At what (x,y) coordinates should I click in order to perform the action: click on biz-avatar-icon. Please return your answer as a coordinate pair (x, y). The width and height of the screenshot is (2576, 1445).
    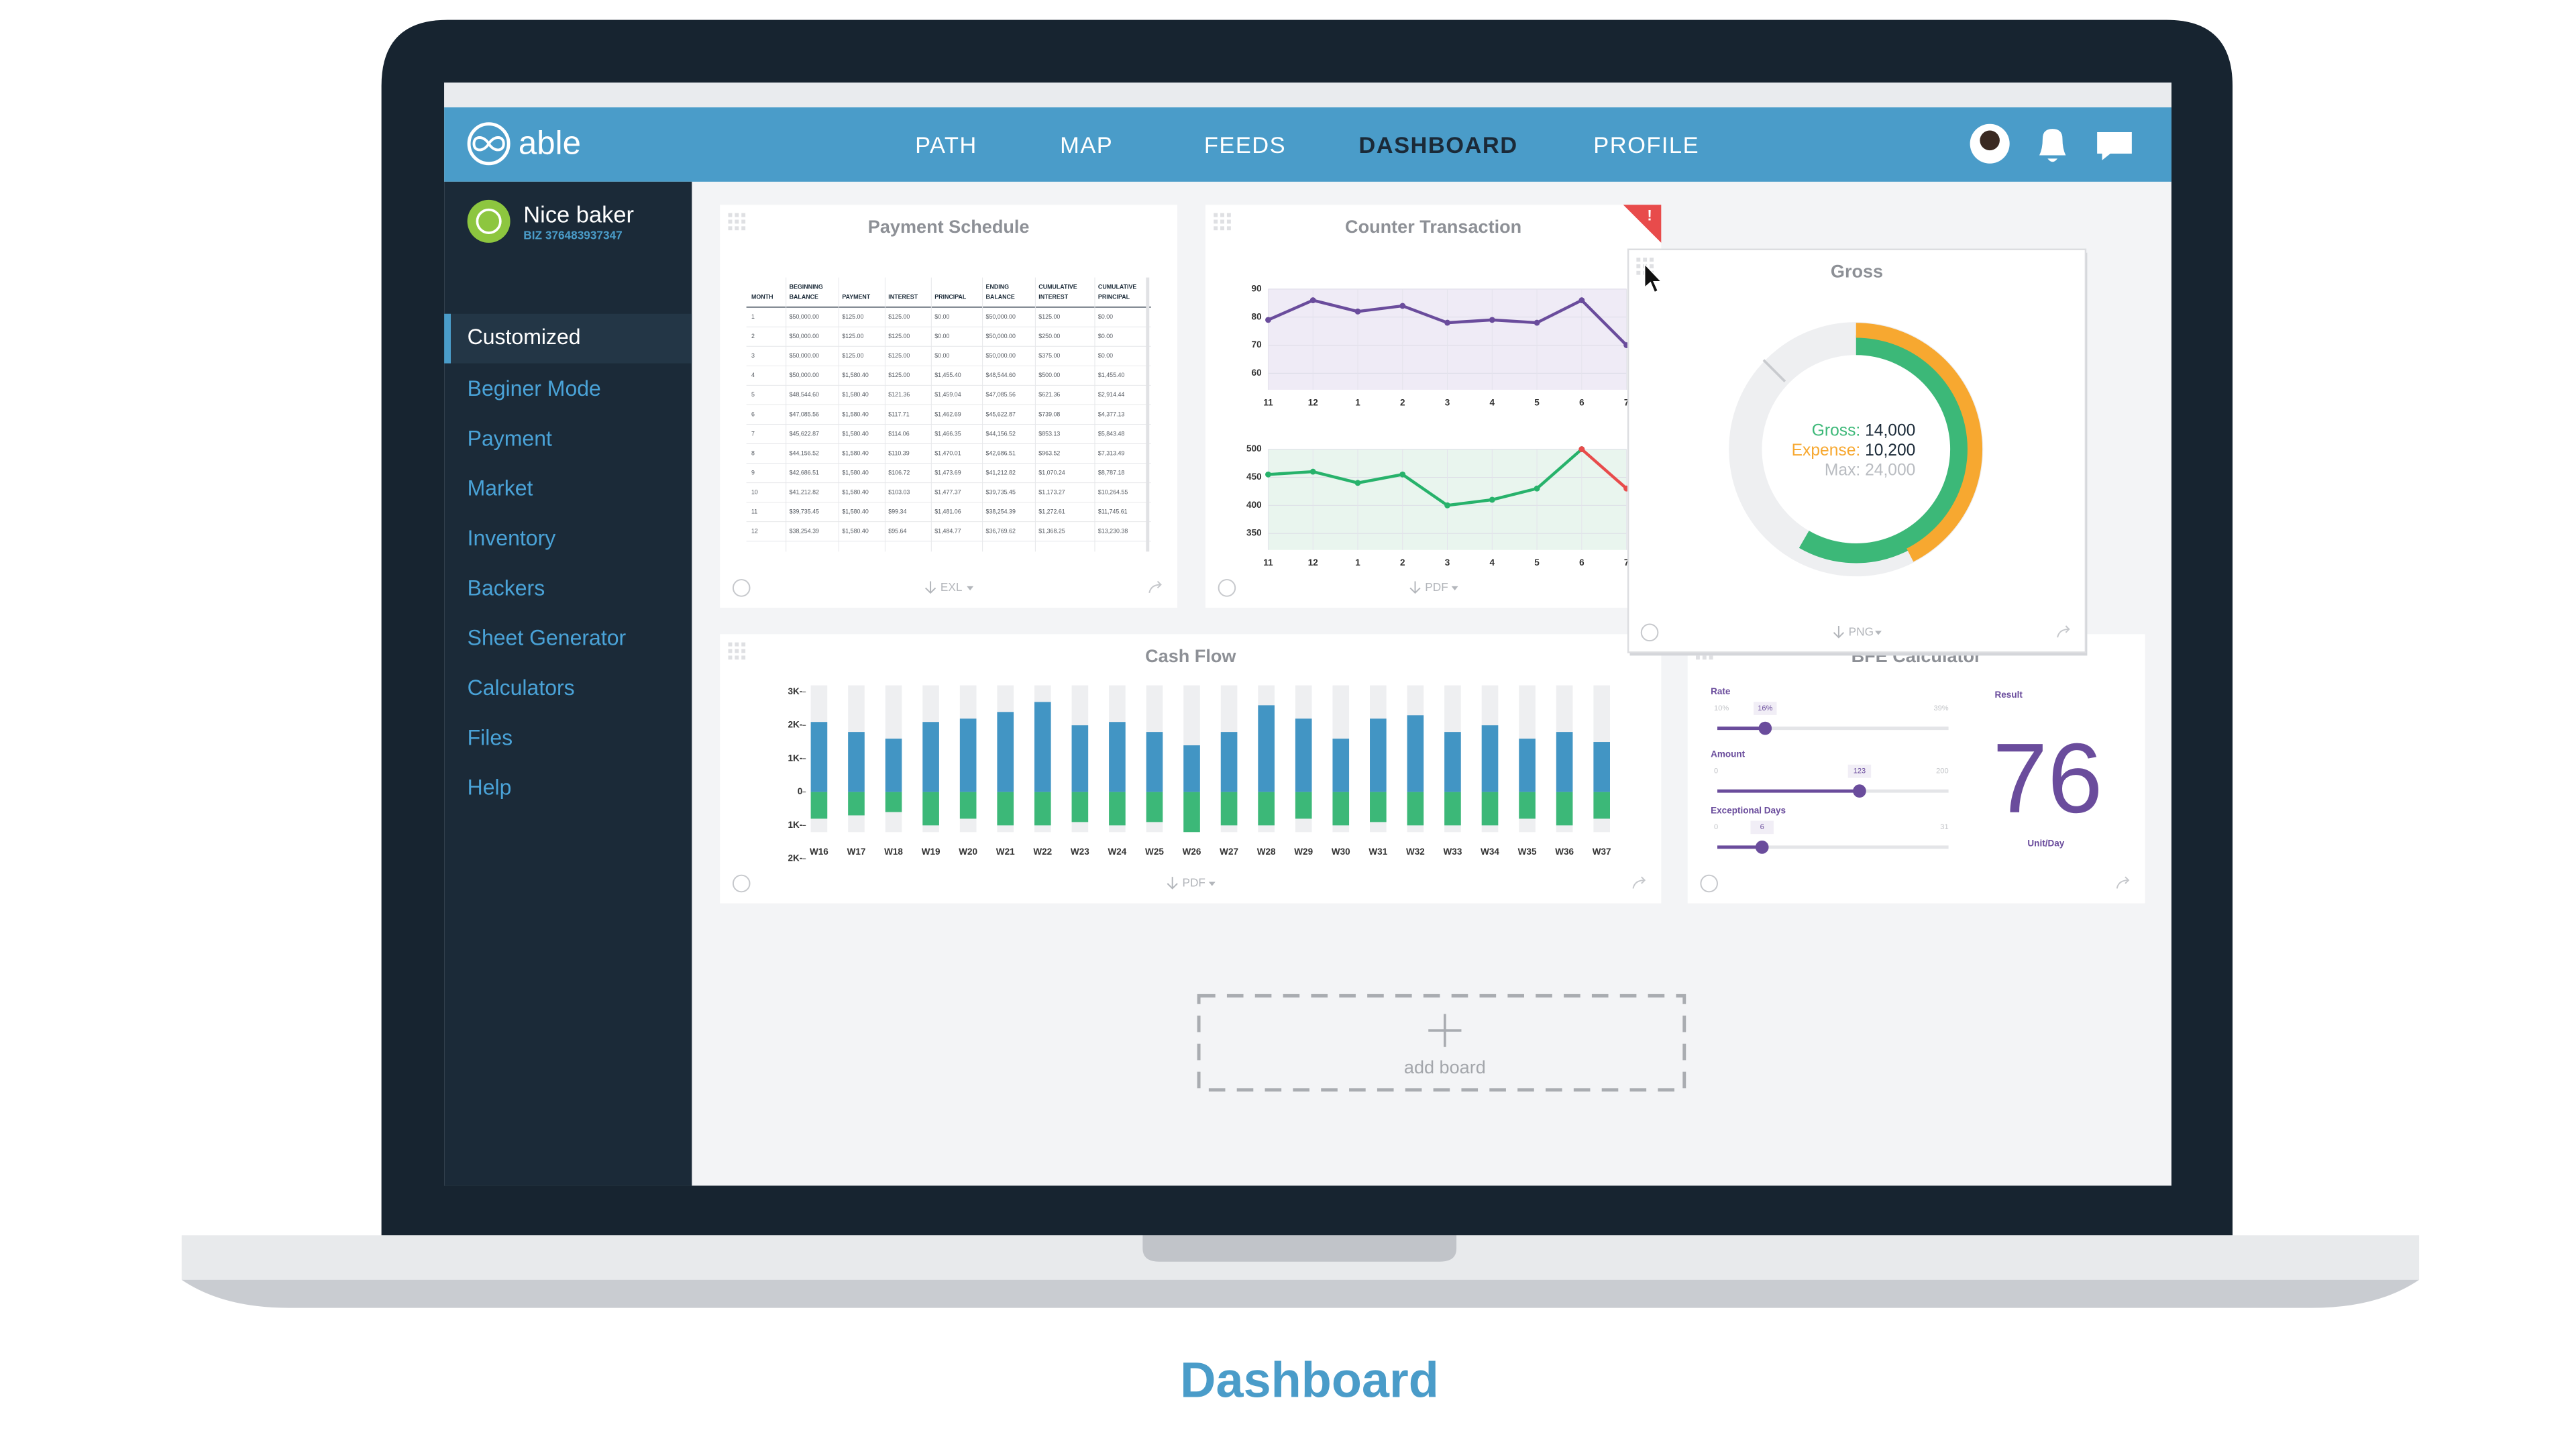
    Looking at the image, I should click on (489, 221).